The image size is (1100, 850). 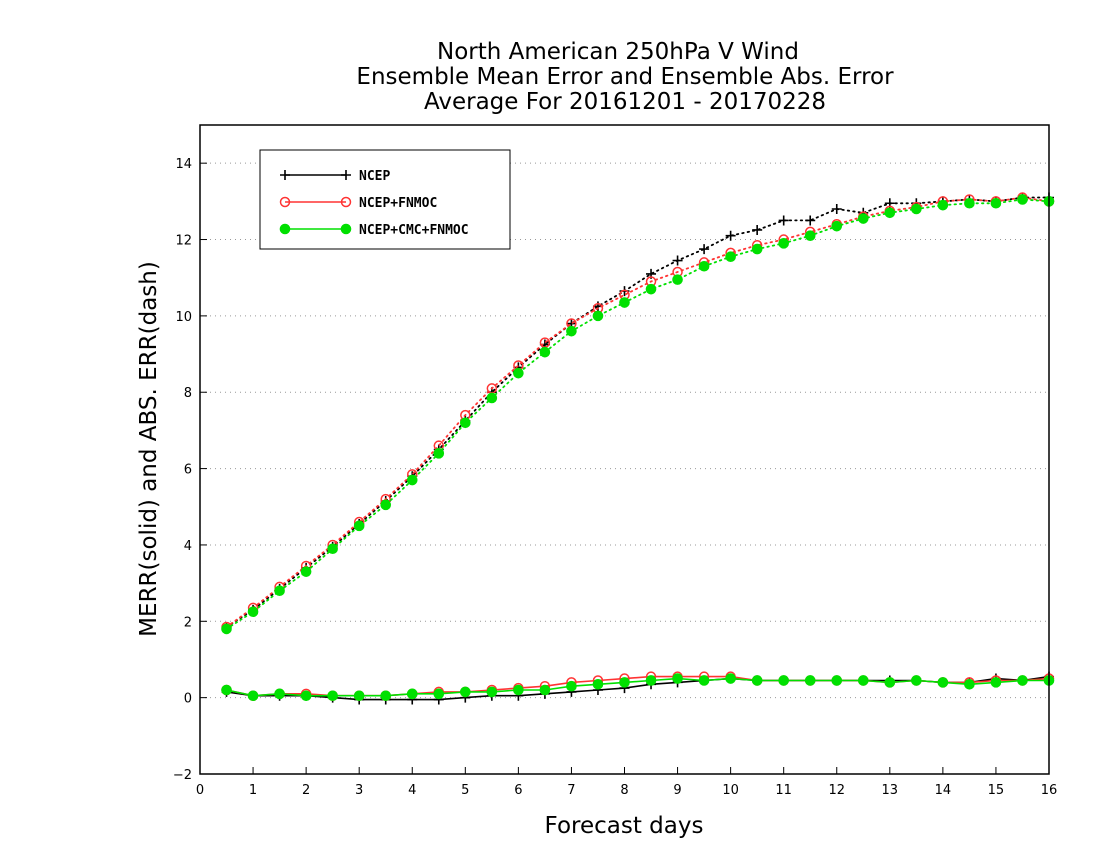 I want to click on x-tick-label: 1, so click(x=253, y=790).